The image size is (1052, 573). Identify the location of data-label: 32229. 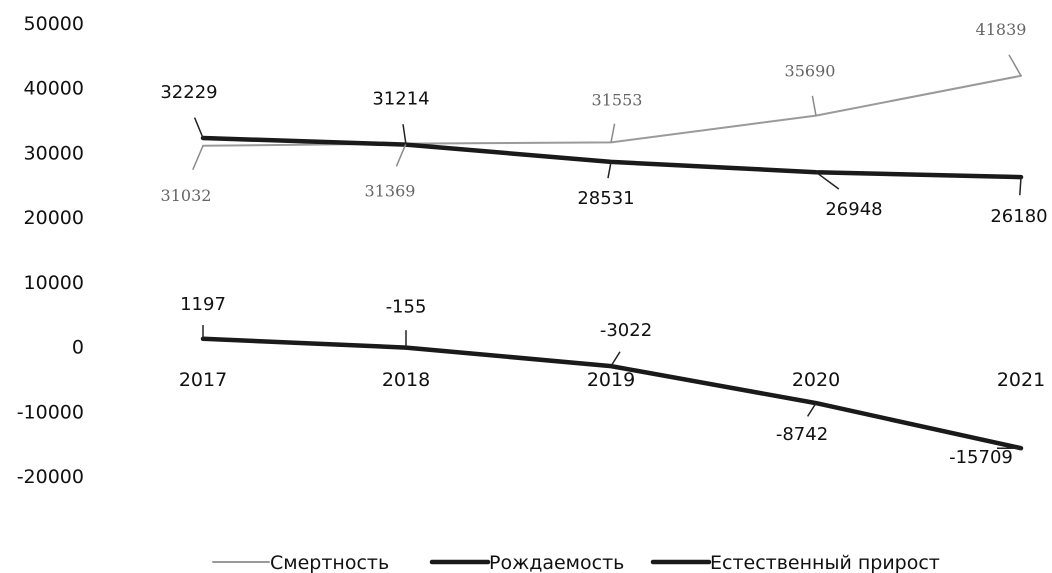
(188, 92).